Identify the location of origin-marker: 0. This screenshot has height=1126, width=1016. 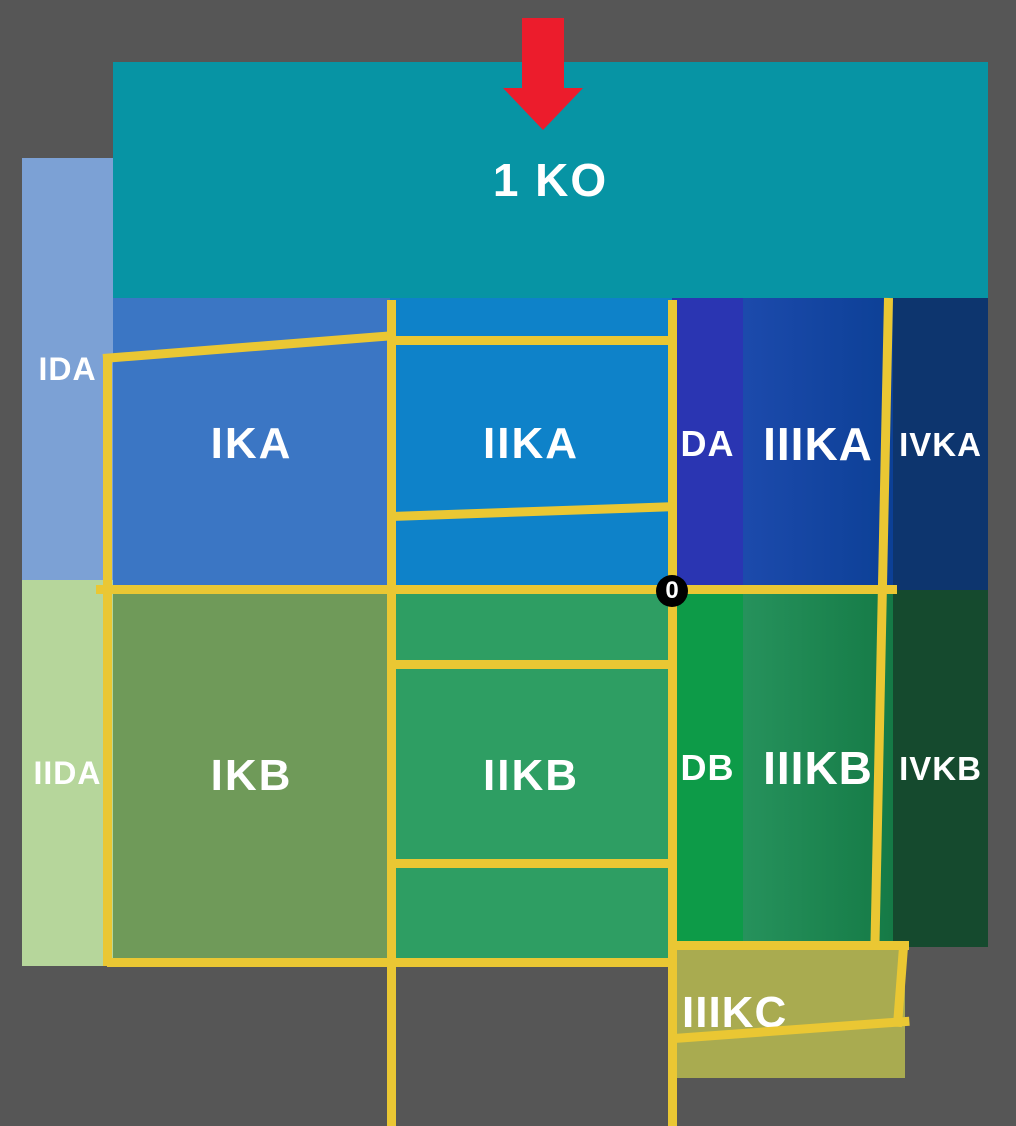
(672, 591).